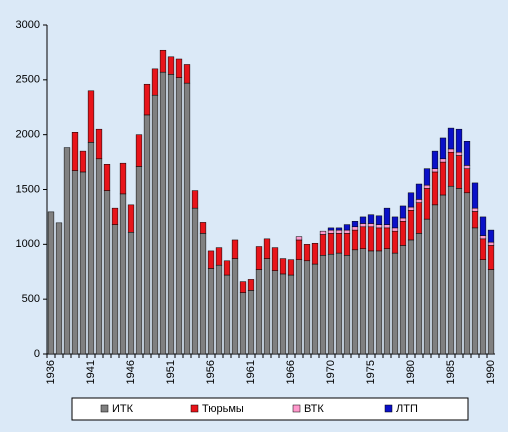 Image resolution: width=508 pixels, height=432 pixels. What do you see at coordinates (491, 372) in the screenshot?
I see `x-tick-label: 1990` at bounding box center [491, 372].